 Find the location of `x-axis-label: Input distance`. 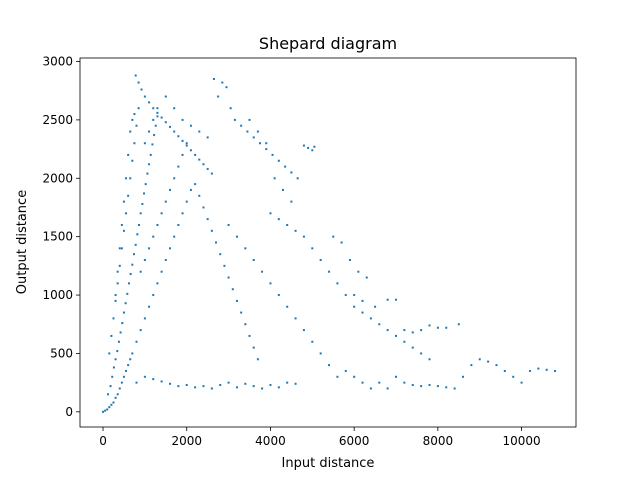

x-axis-label: Input distance is located at coordinates (328, 463).